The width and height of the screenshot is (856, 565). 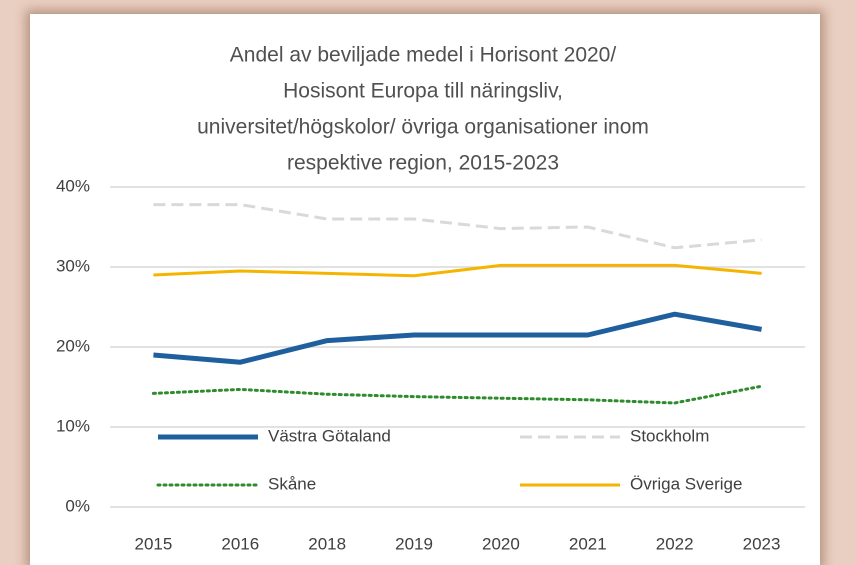 I want to click on x-tick-label: 2019, so click(x=414, y=543).